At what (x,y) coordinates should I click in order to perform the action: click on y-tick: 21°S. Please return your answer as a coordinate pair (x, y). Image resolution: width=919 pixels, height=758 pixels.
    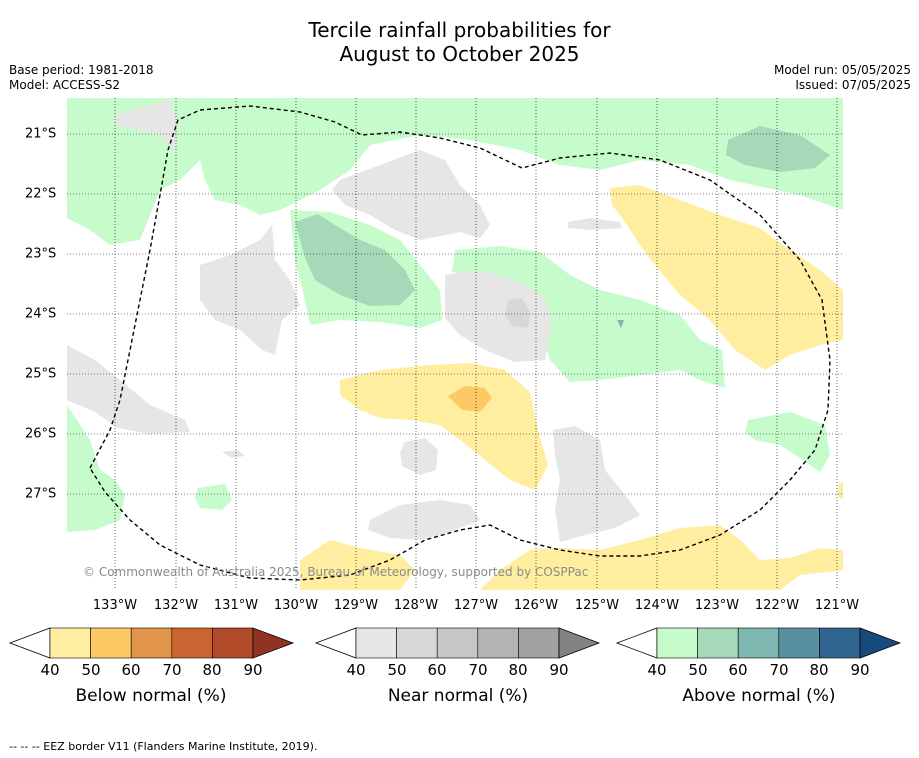
    Looking at the image, I should click on (41, 134).